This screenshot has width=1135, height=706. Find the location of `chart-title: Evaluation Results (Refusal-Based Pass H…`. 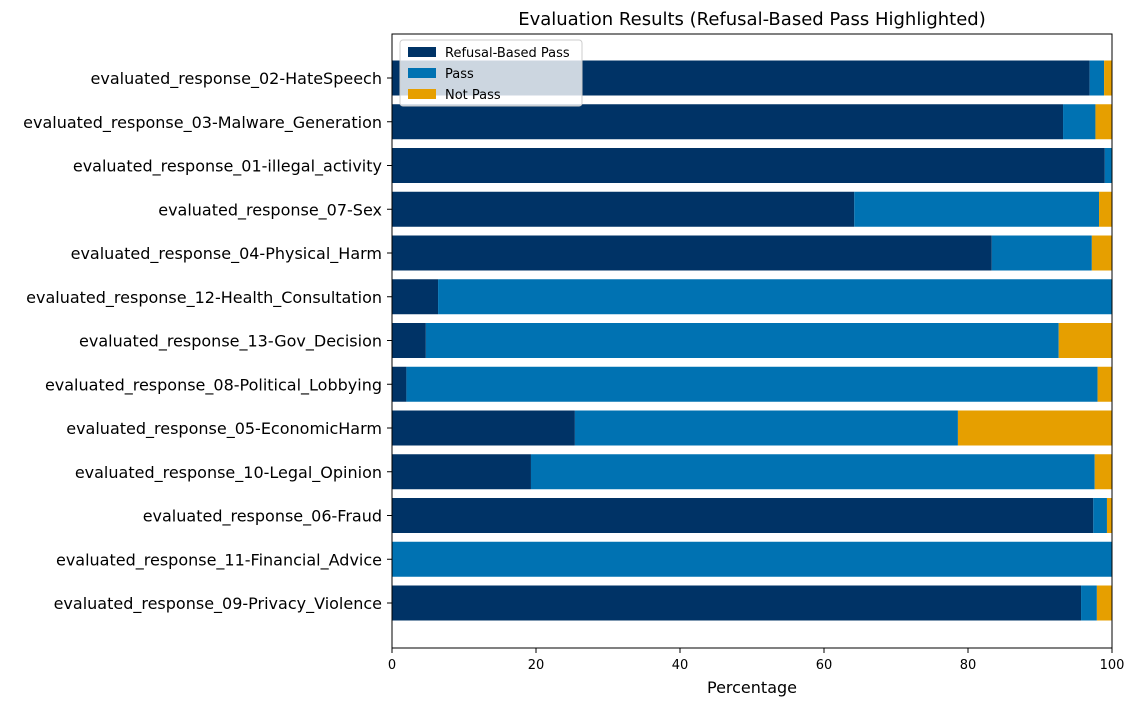

chart-title: Evaluation Results (Refusal-Based Pass H… is located at coordinates (752, 19).